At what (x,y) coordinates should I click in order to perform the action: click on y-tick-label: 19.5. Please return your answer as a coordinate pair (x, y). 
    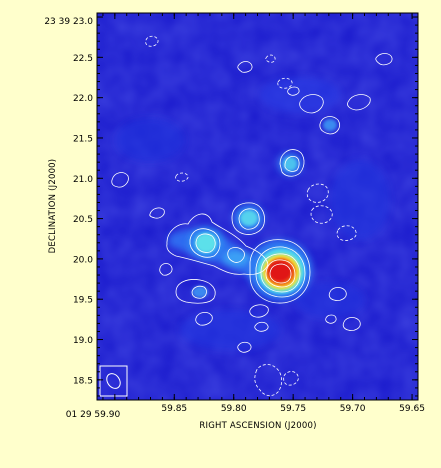
    Looking at the image, I should click on (83, 301).